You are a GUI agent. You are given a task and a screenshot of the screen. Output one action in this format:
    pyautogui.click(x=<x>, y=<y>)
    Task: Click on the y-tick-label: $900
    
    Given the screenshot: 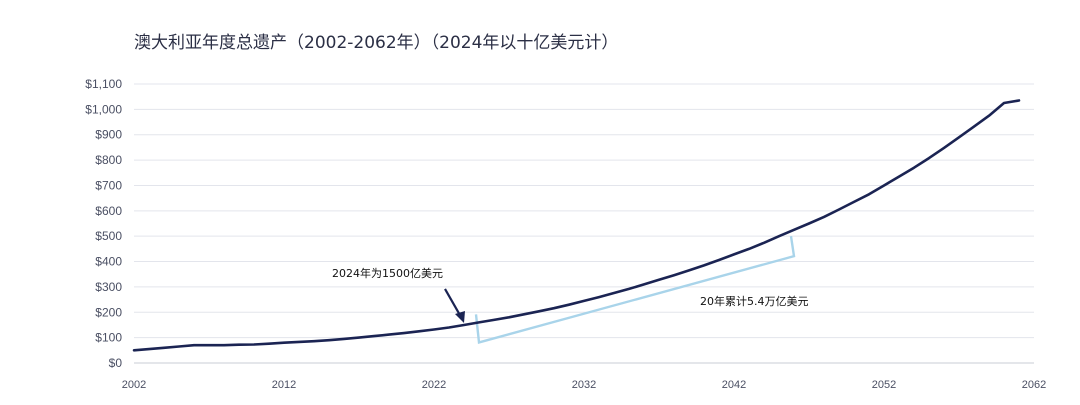 What is the action you would take?
    pyautogui.click(x=108, y=135)
    